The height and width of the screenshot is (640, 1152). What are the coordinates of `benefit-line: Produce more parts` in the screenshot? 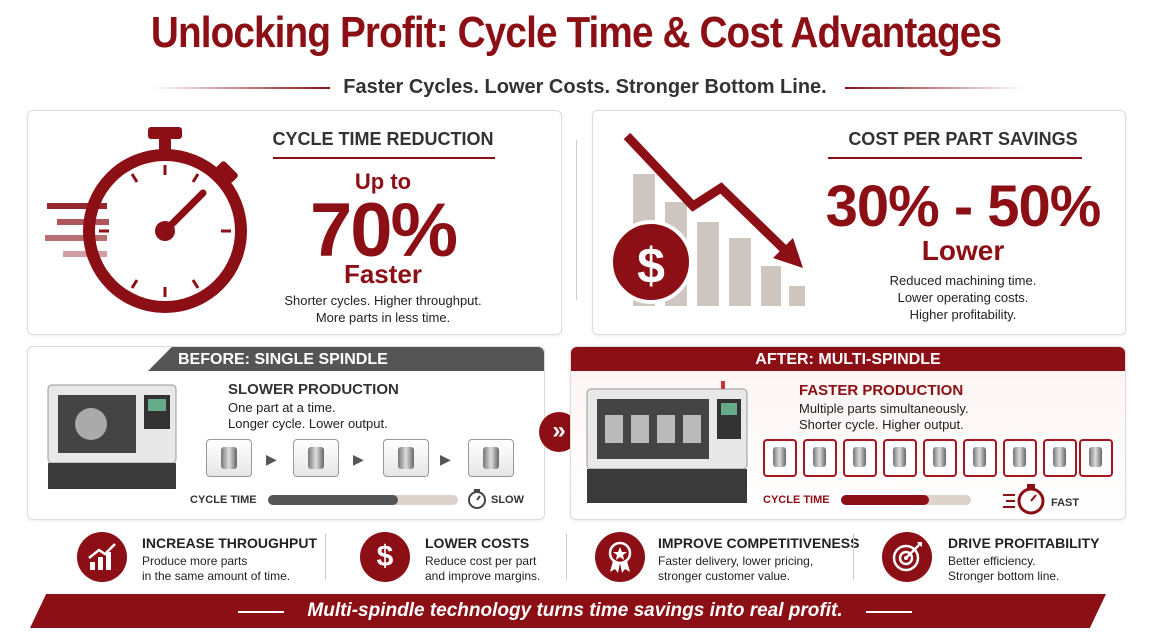 It's located at (195, 561).